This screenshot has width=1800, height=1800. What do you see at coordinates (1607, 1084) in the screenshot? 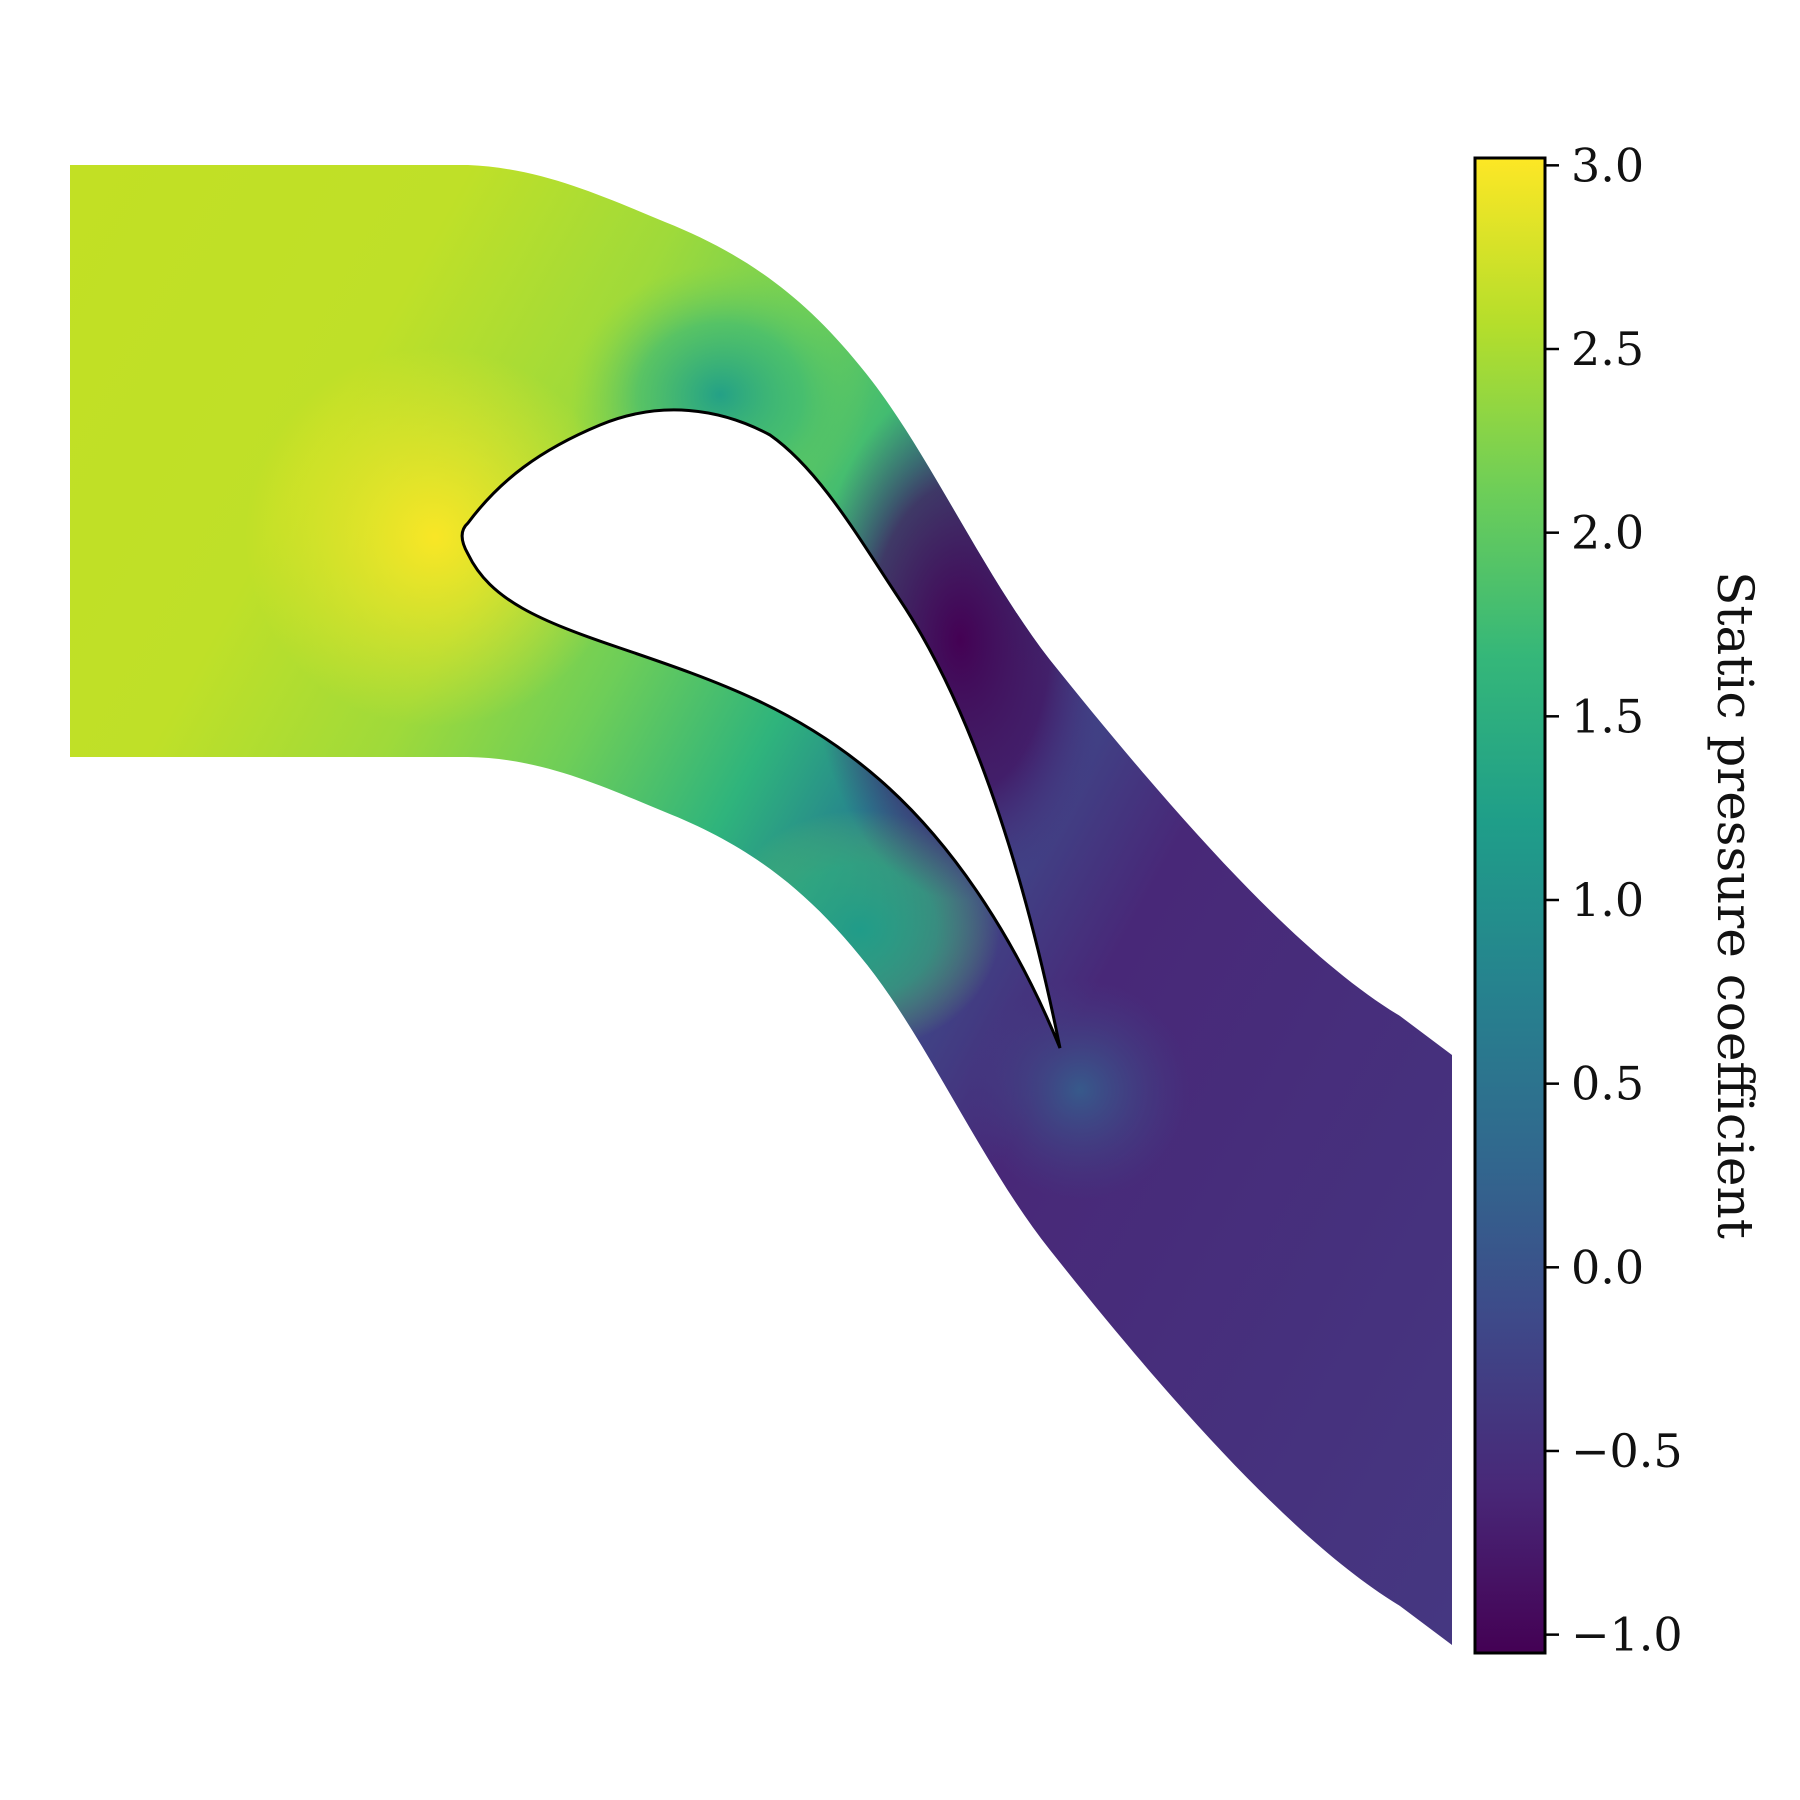
I see `colorbar-tick-label: 0.5` at bounding box center [1607, 1084].